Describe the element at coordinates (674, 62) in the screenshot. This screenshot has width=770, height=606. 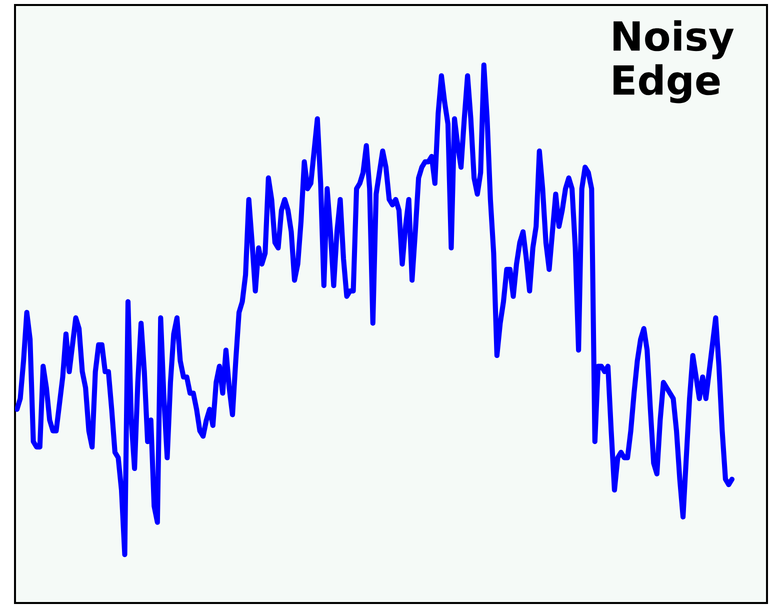
I see `chart-title: Noisy Edge` at that location.